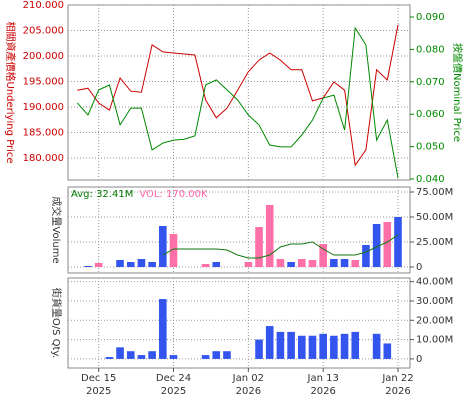 The width and height of the screenshot is (475, 400). I want to click on x-tick-label: Jan 22, so click(397, 378).